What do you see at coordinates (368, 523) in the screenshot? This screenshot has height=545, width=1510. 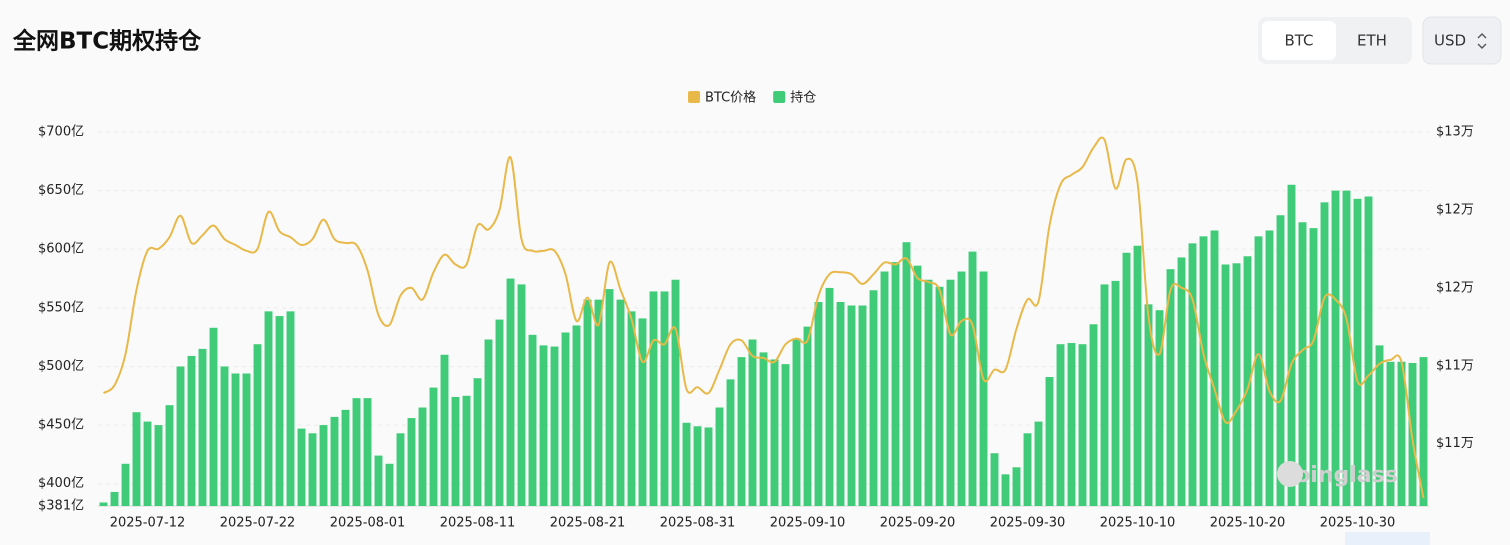 I see `x-tick-label: 2025-08-01` at bounding box center [368, 523].